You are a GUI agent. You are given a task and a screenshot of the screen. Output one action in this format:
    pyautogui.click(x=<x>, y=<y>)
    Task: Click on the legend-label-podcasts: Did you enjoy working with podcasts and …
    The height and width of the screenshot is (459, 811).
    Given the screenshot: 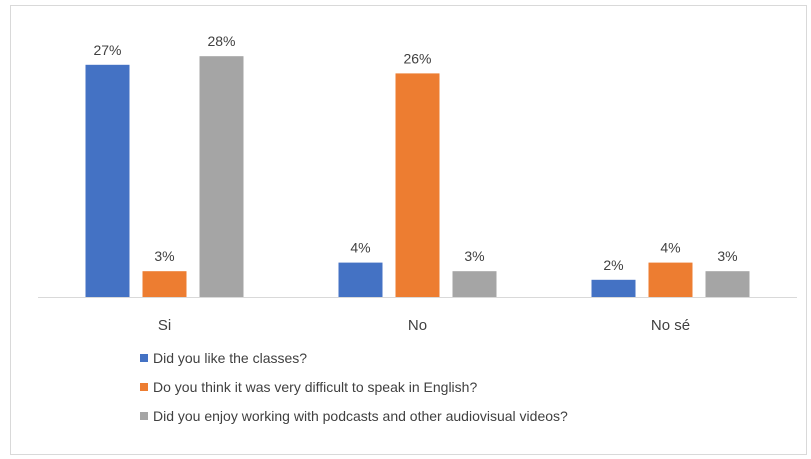 What is the action you would take?
    pyautogui.click(x=360, y=416)
    